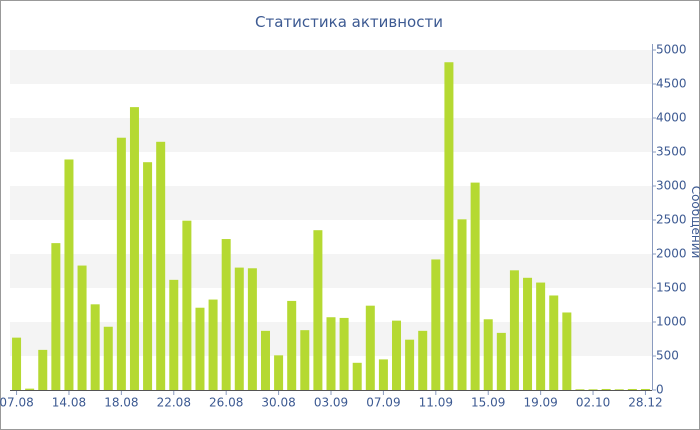 The height and width of the screenshot is (430, 700). What do you see at coordinates (69, 403) in the screenshot?
I see `x-tick-label: 14.08` at bounding box center [69, 403].